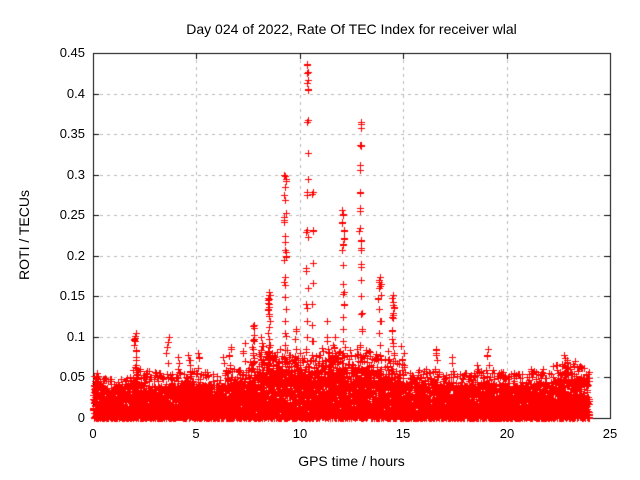  What do you see at coordinates (75, 93) in the screenshot?
I see `y-tick-label: 0.4` at bounding box center [75, 93].